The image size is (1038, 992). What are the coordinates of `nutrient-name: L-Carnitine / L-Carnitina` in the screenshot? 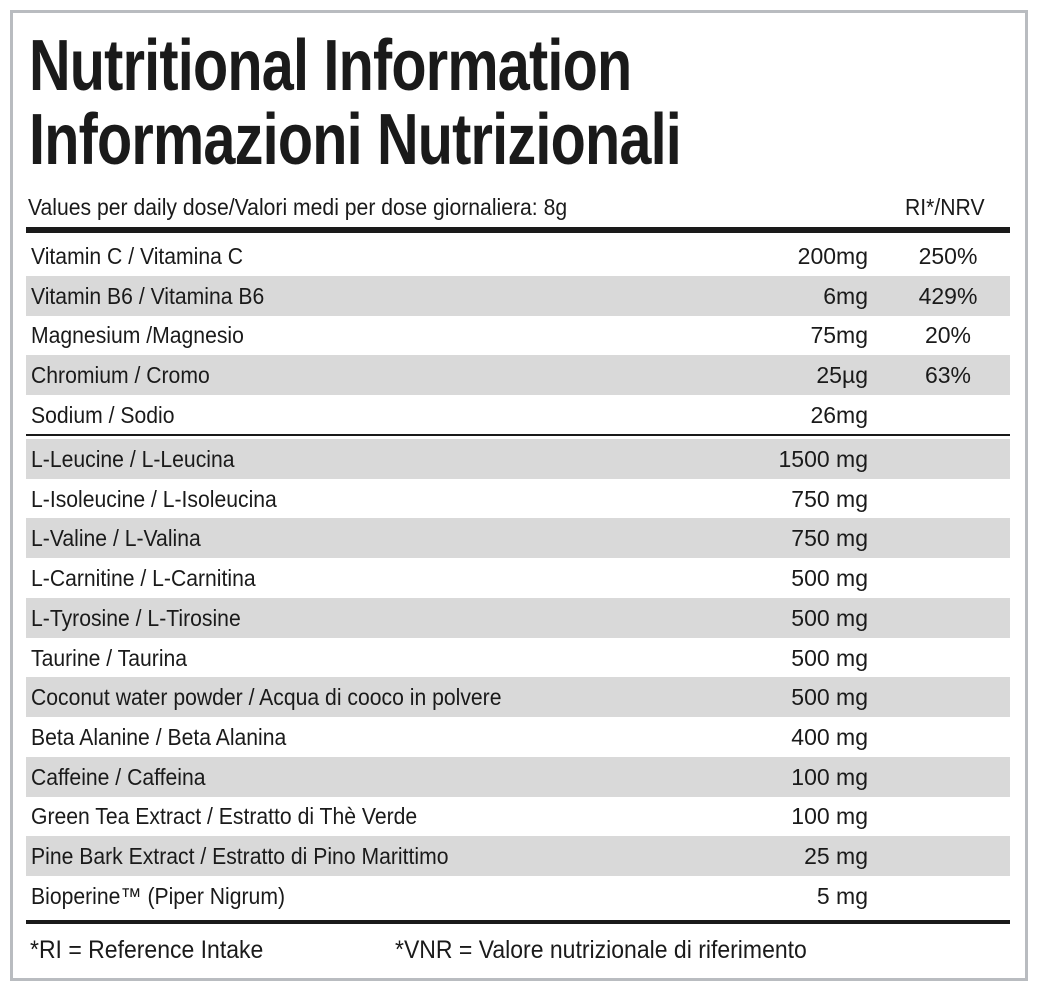 It's located at (143, 578).